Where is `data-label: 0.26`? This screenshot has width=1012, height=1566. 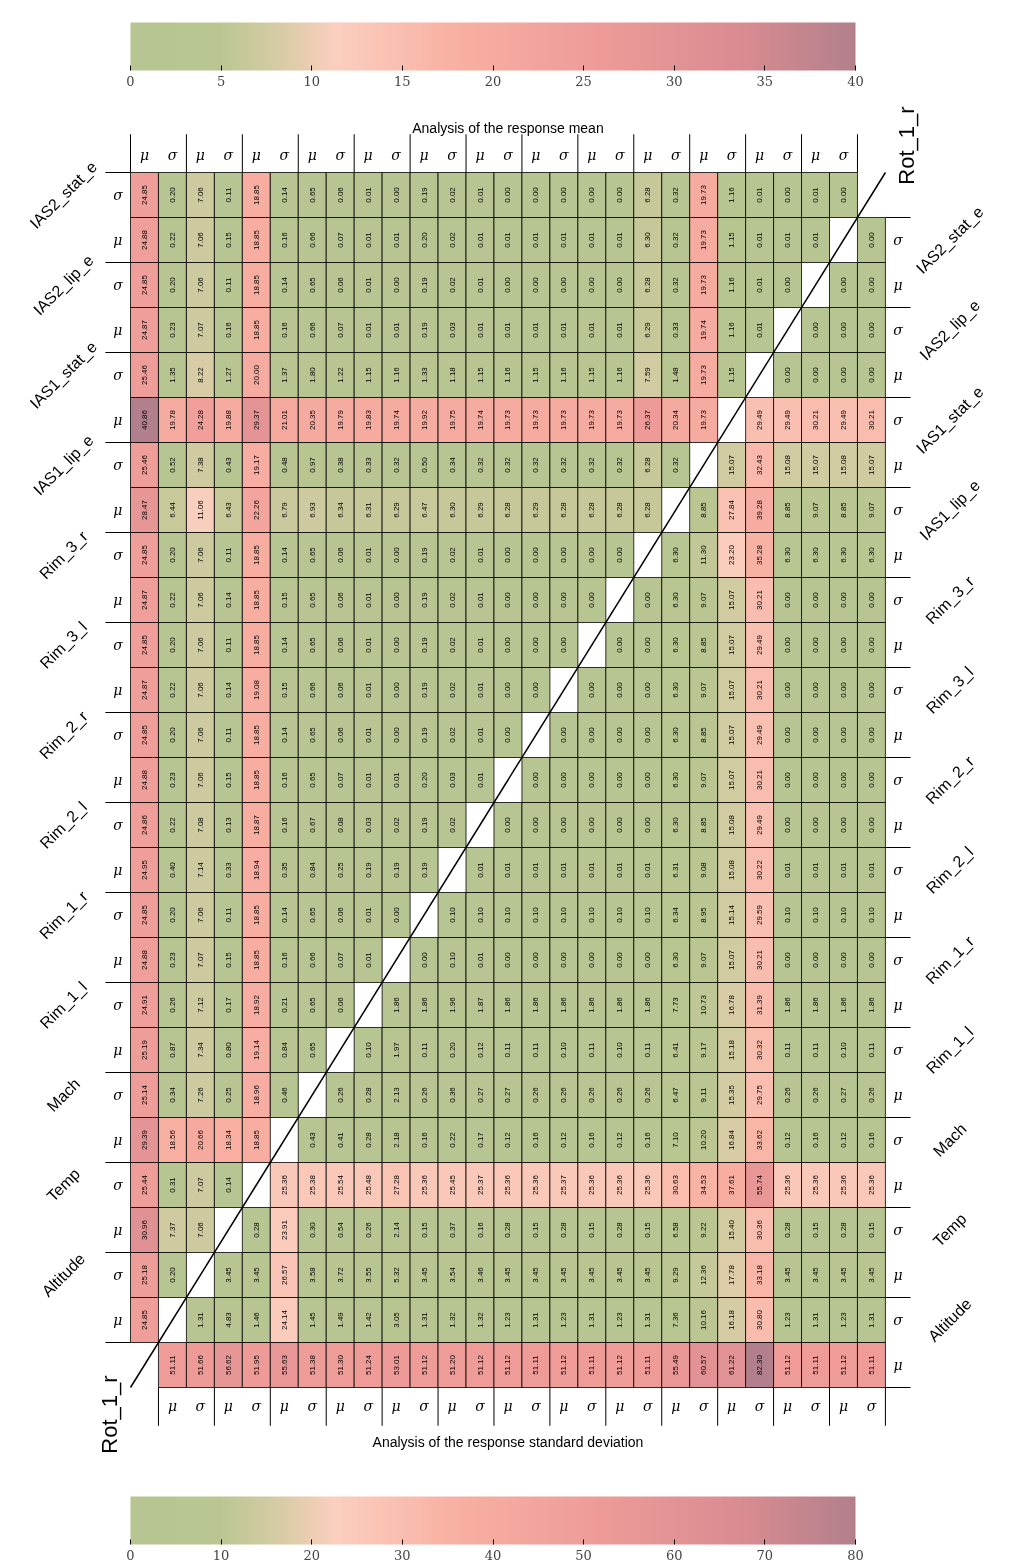
data-label: 0.26 is located at coordinates (648, 1094).